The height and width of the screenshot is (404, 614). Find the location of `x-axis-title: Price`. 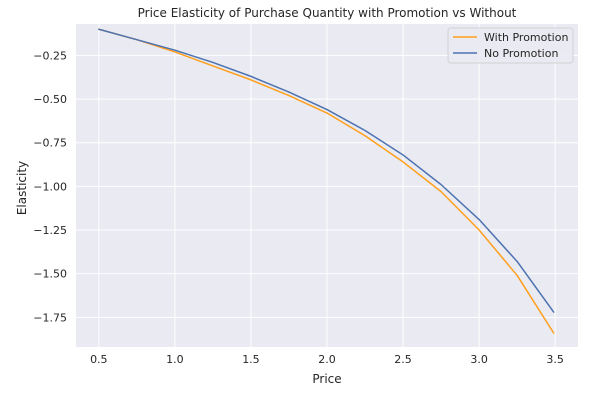

x-axis-title: Price is located at coordinates (326, 379).